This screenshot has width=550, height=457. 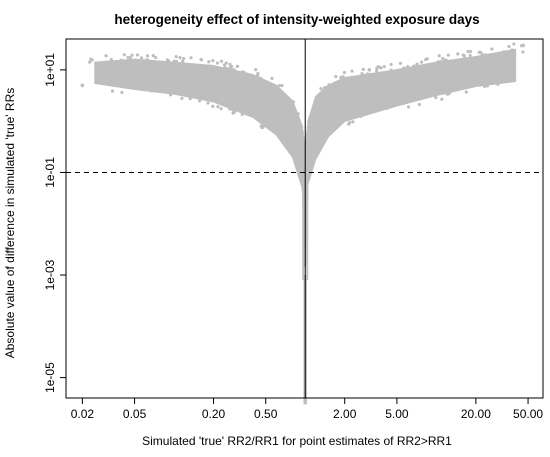 I want to click on x-tick-label: 5.00, so click(x=397, y=414).